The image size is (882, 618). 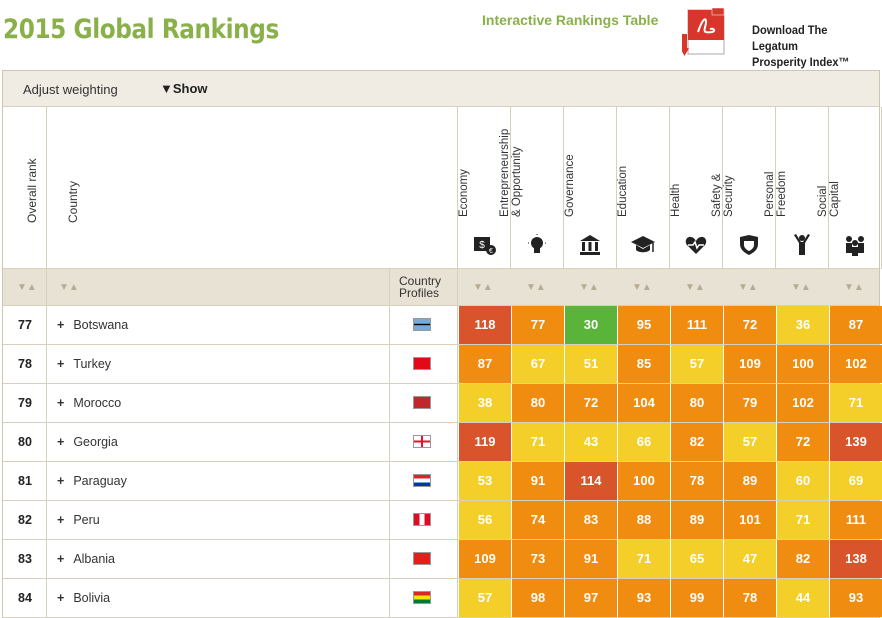 What do you see at coordinates (643, 598) in the screenshot?
I see `score-cell: 93` at bounding box center [643, 598].